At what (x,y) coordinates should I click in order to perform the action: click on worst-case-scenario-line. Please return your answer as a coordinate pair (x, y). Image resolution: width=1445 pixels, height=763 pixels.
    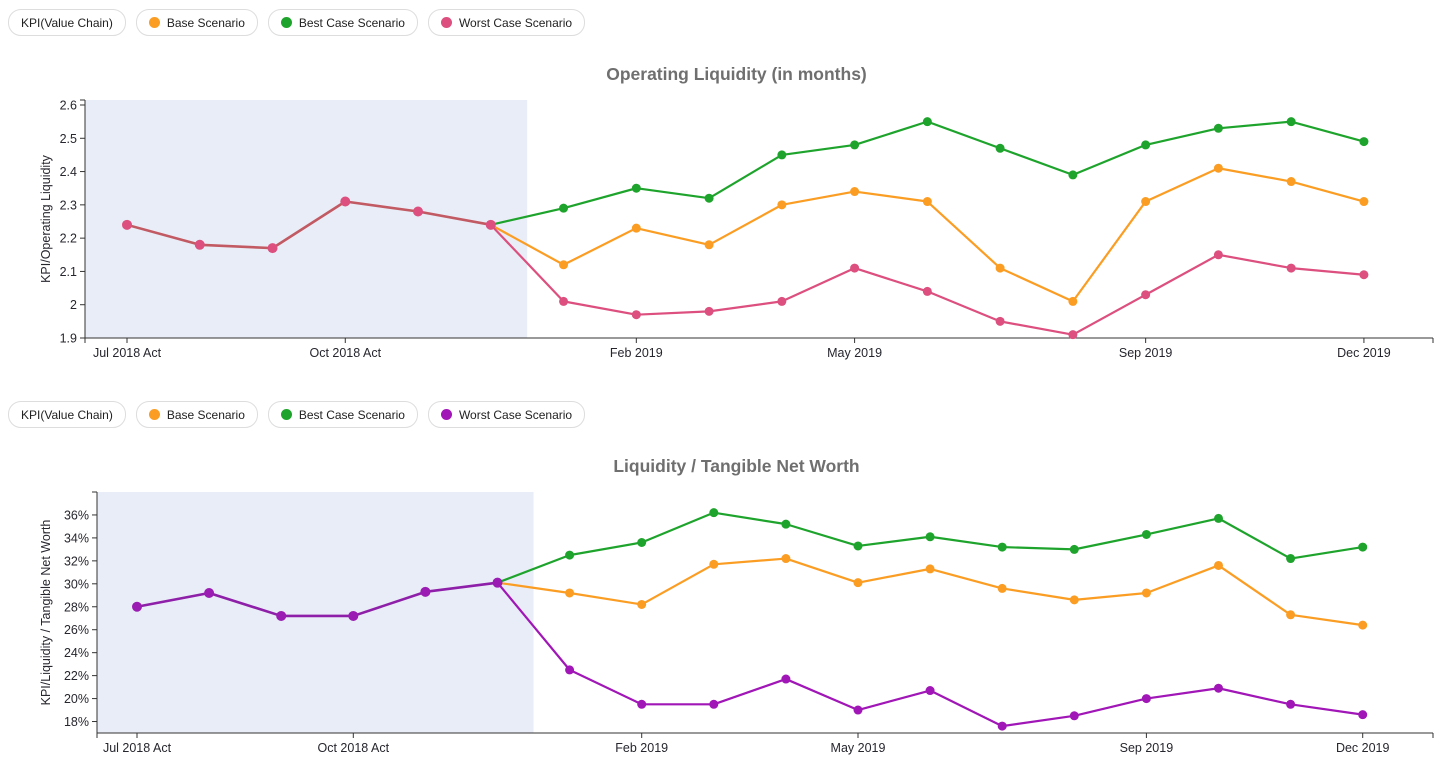
    Looking at the image, I should click on (929, 654).